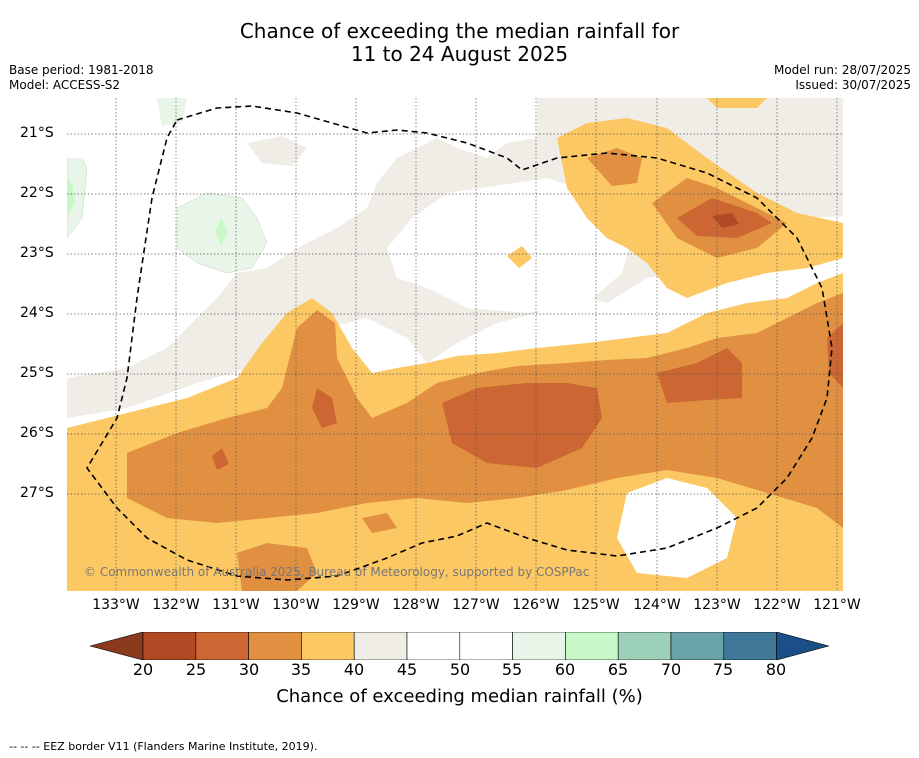  Describe the element at coordinates (37, 193) in the screenshot. I see `lat-label: 22°S` at that location.